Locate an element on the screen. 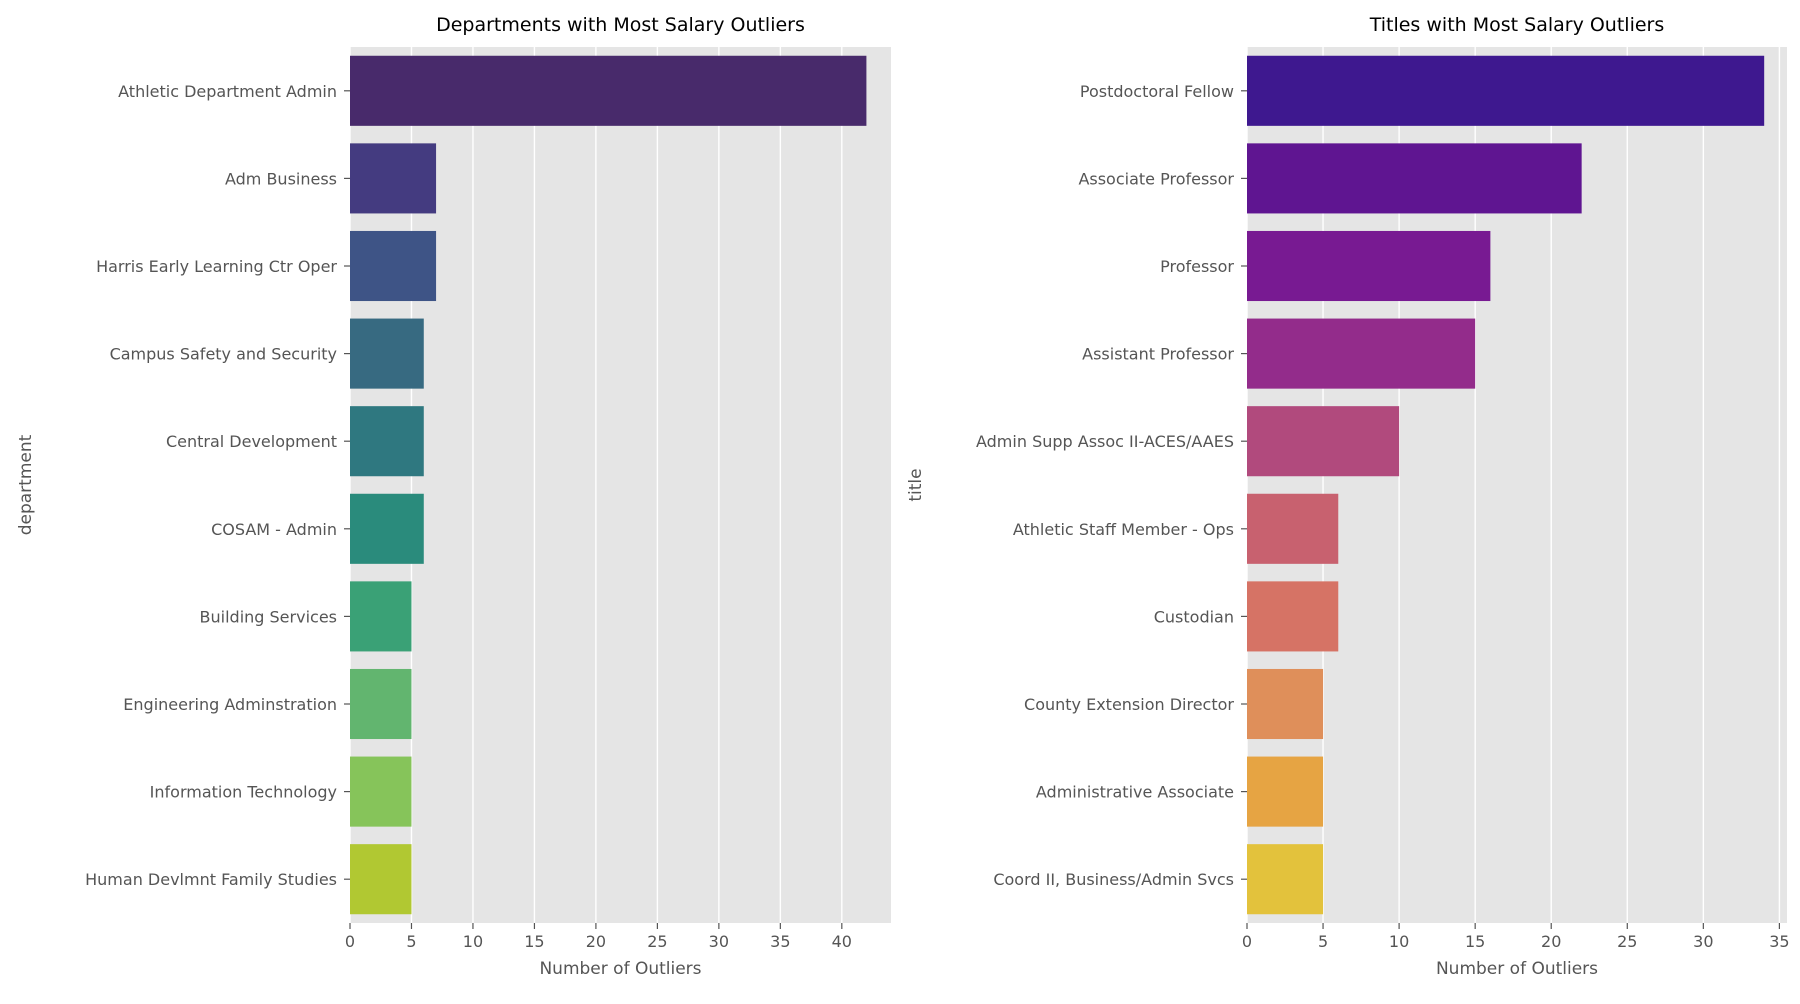 This screenshot has height=1004, width=1800. y-tick-label: COSAM - Admin is located at coordinates (274, 529).